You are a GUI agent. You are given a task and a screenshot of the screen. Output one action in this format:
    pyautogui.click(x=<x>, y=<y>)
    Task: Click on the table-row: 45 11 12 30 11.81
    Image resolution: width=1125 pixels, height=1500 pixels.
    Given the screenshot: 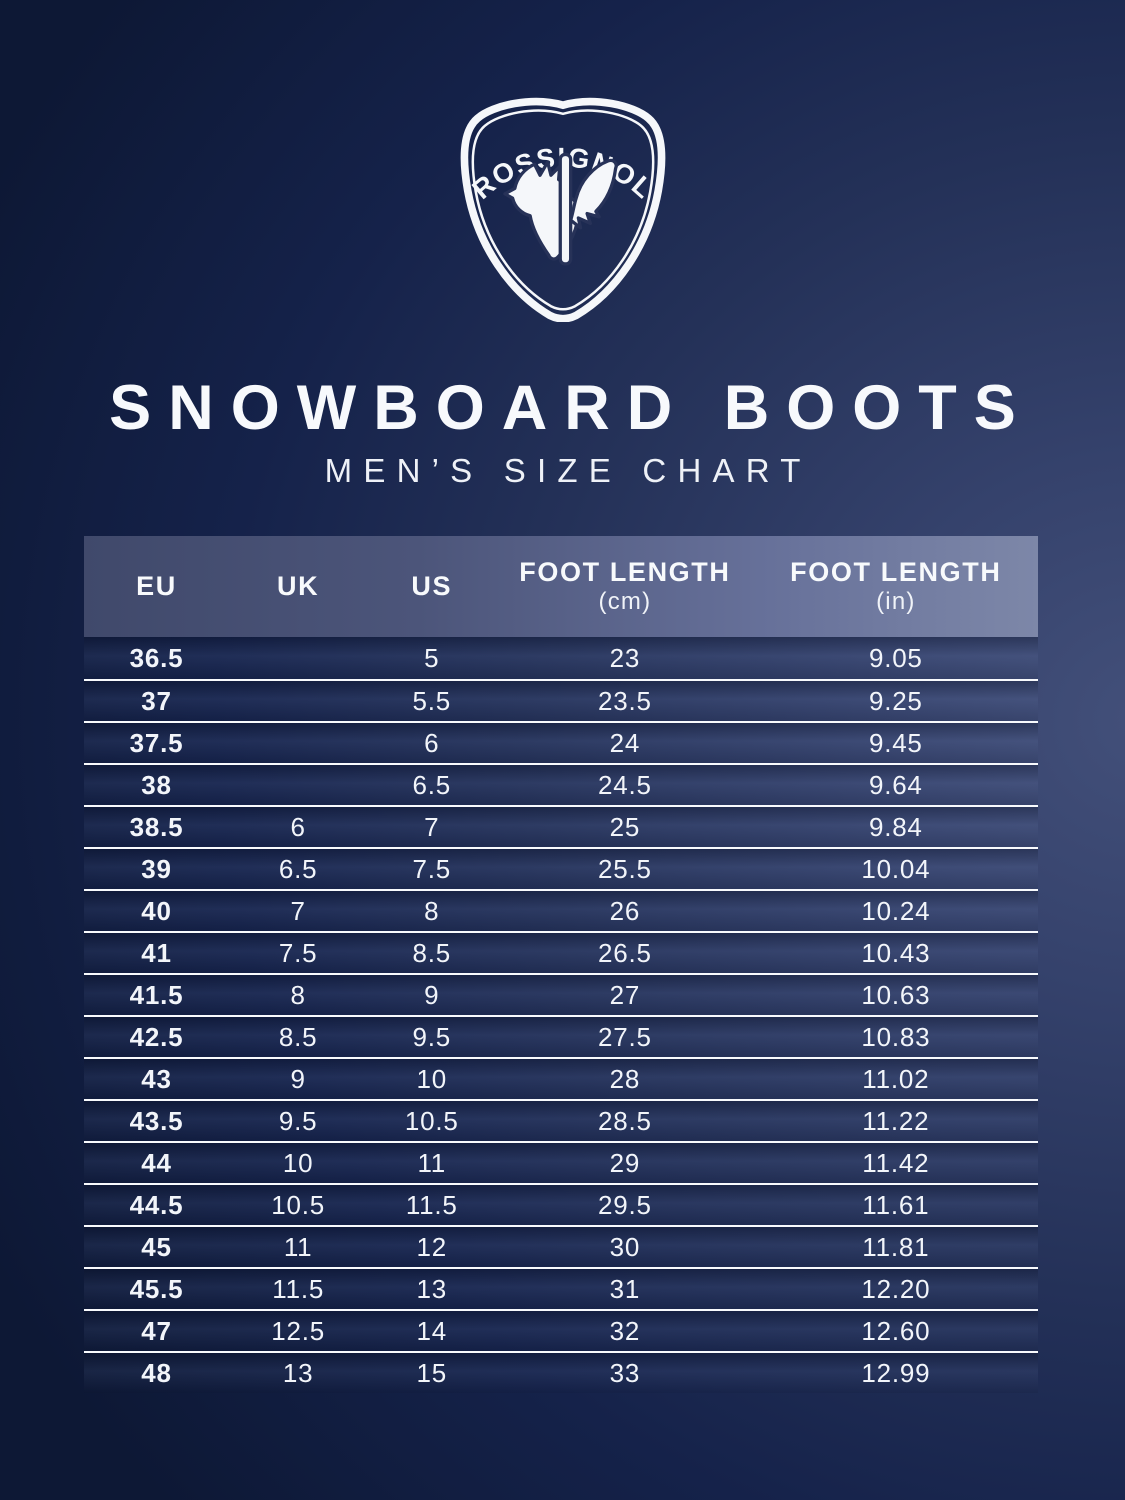 What is the action you would take?
    pyautogui.click(x=561, y=1246)
    